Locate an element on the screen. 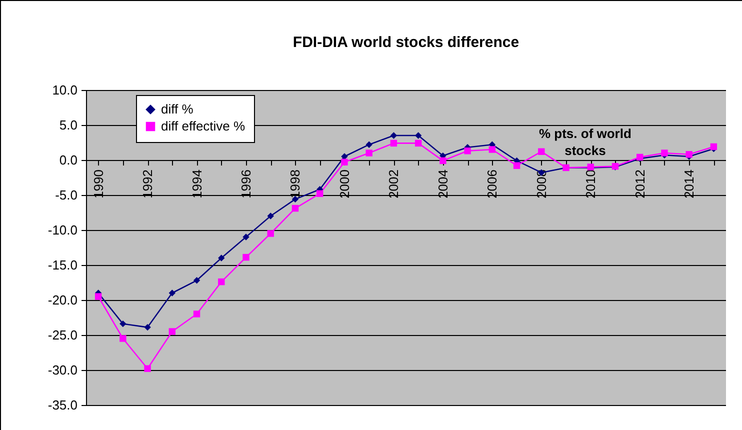 Image resolution: width=742 pixels, height=430 pixels. y-tick-label: 5.0 is located at coordinates (68, 125).